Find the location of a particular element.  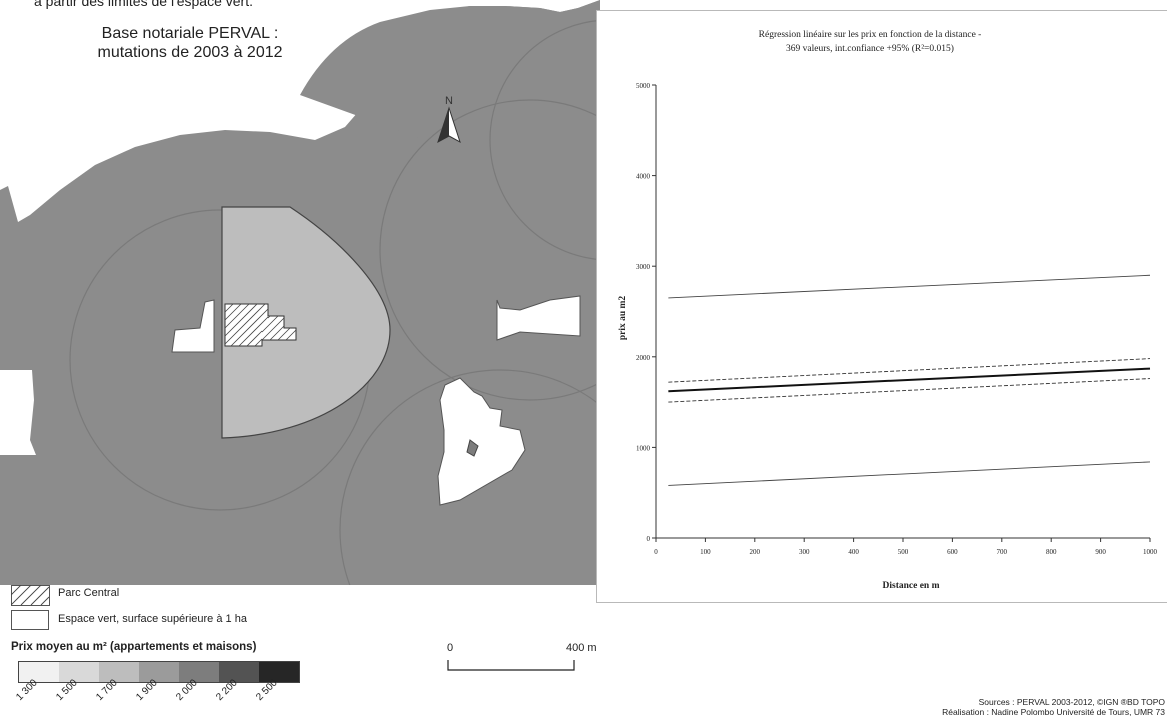

legend-green-label: Espace vert, surface supérieure à 1 ha is located at coordinates (152, 619).